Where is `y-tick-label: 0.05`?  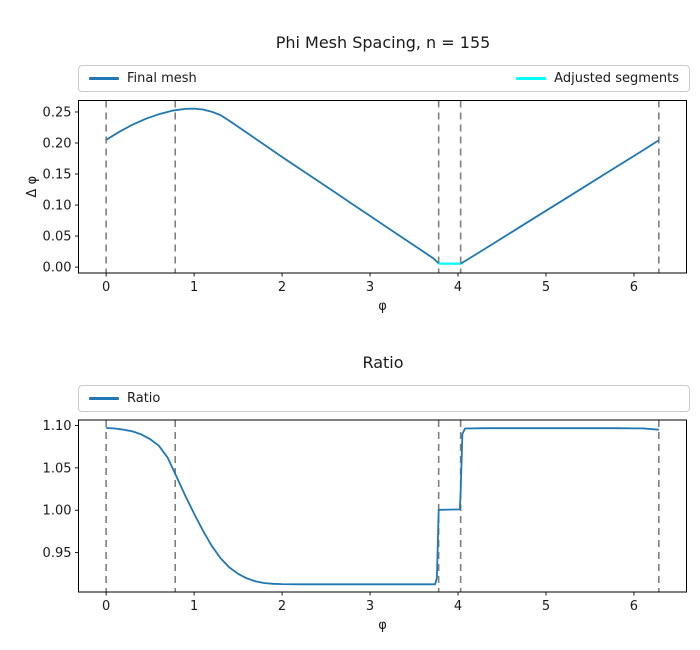
y-tick-label: 0.05 is located at coordinates (57, 237).